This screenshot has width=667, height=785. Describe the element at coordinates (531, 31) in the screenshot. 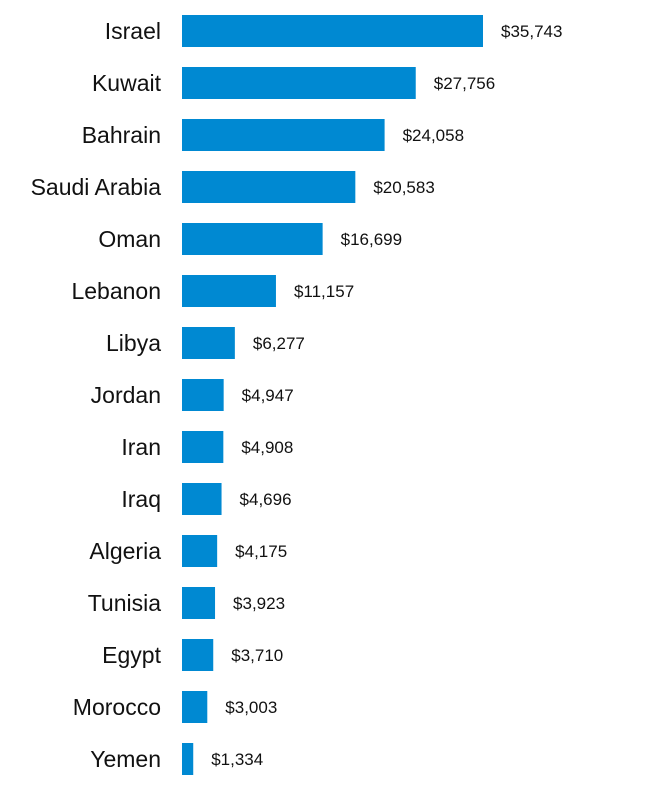

I see `data-label: $35,743` at that location.